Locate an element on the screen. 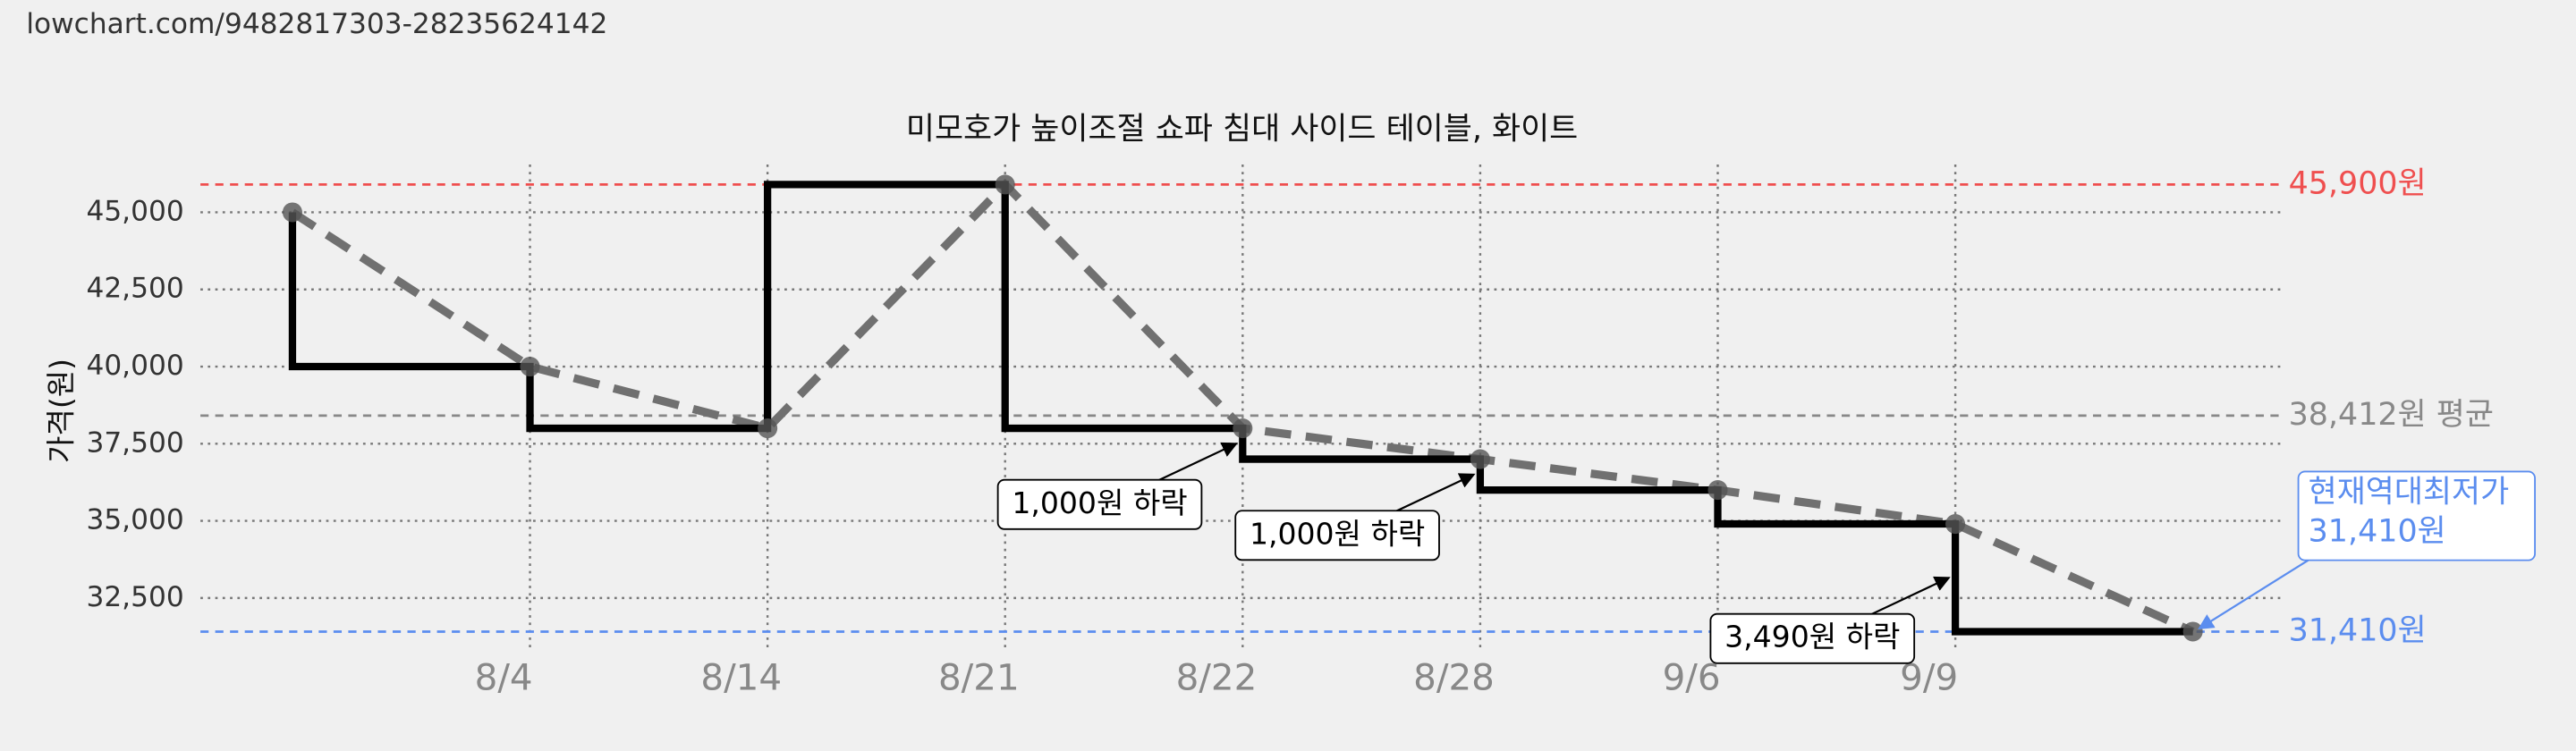  y-tick-label: 37,500 is located at coordinates (134, 442).